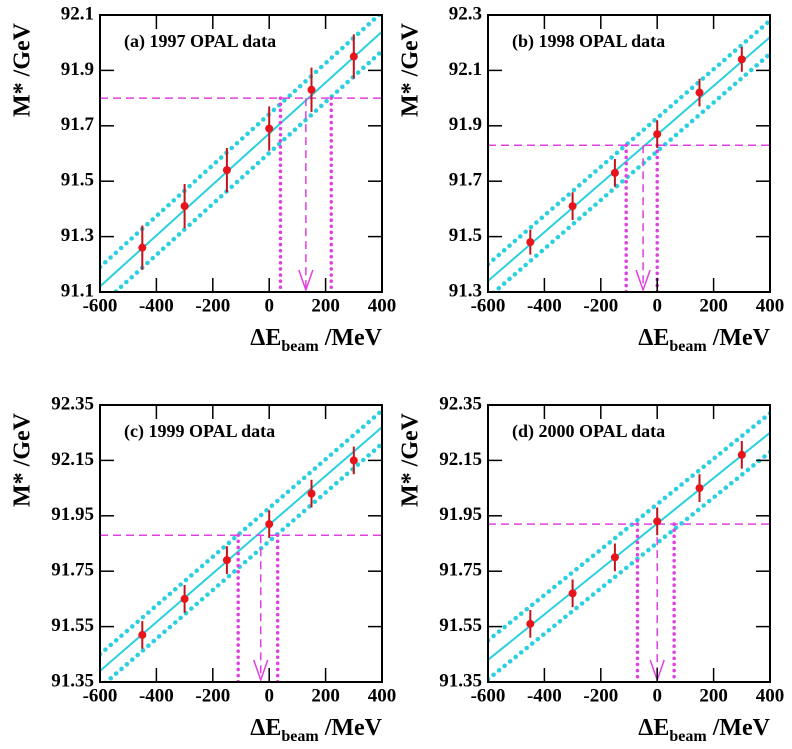 The width and height of the screenshot is (792, 749). Describe the element at coordinates (200, 41) in the screenshot. I see `panel-title: (a) 1997 OPAL data` at that location.